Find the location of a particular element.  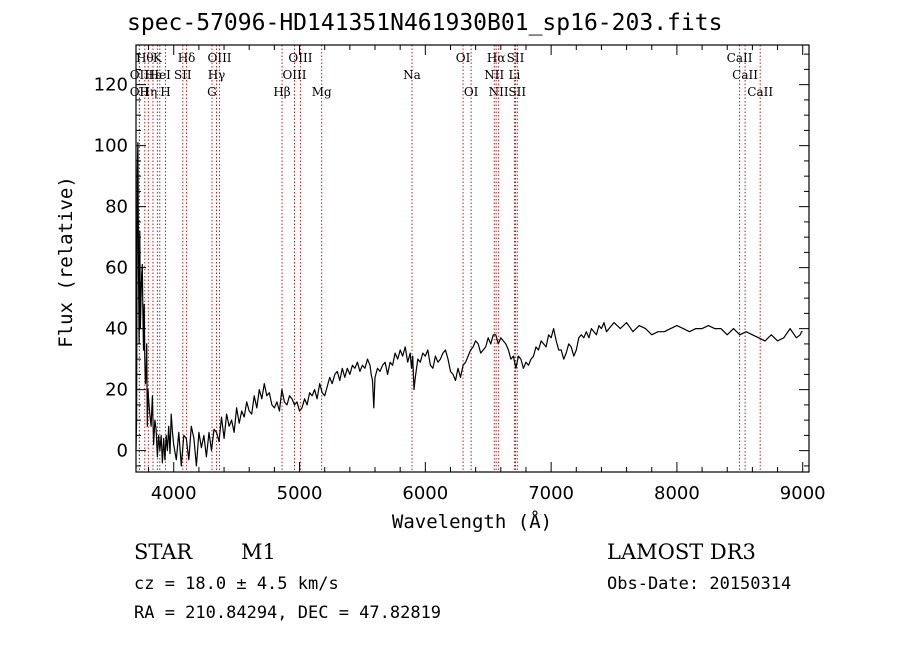

x-tick-label: 9000 is located at coordinates (803, 493).